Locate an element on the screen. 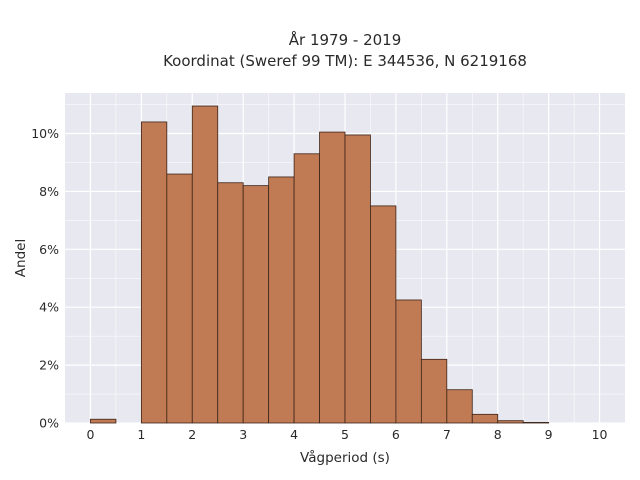 The image size is (640, 480). y-tick-label: 8% is located at coordinates (49, 191).